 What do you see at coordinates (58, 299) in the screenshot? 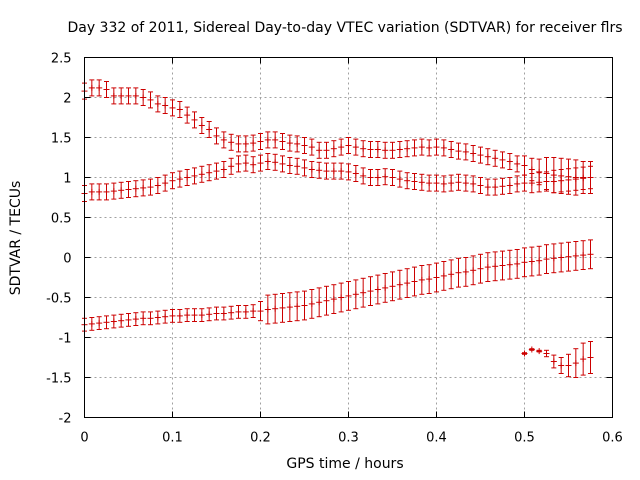
I see `y-tick-label: -0.5` at bounding box center [58, 299].